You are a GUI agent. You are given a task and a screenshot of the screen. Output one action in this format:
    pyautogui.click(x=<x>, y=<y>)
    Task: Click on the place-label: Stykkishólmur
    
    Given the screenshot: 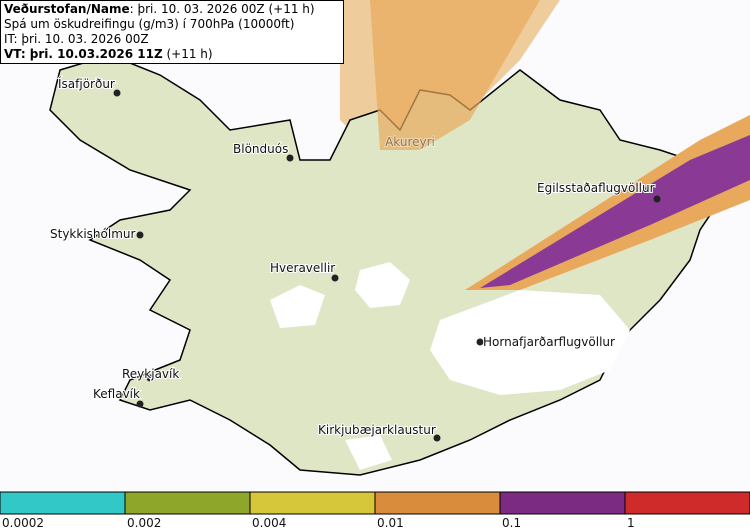 What is the action you would take?
    pyautogui.click(x=92, y=234)
    